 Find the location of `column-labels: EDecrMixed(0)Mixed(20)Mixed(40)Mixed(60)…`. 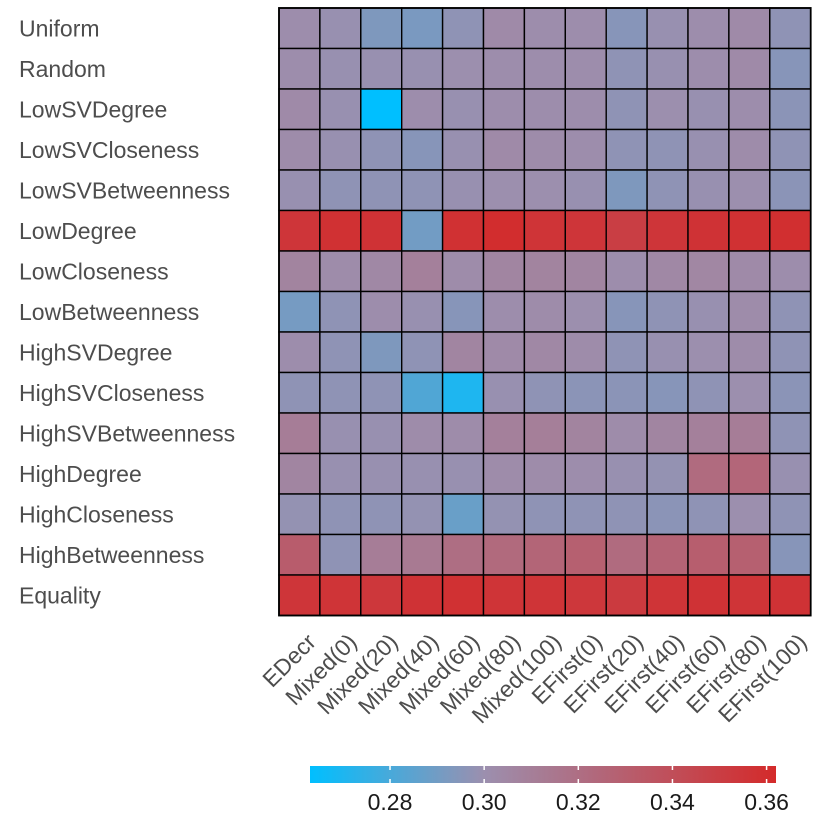

column-labels: EDecrMixed(0)Mixed(20)Mixed(40)Mixed(60)… is located at coordinates (534, 678).